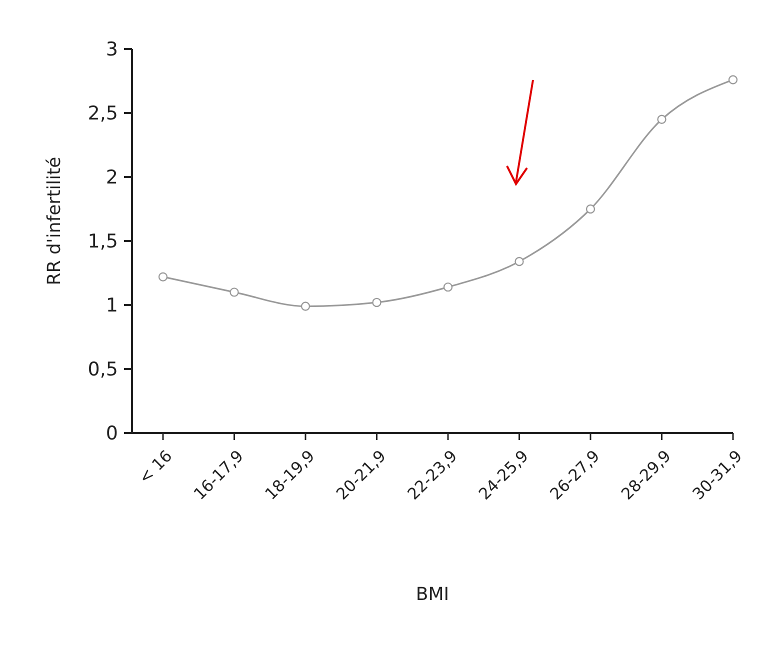  I want to click on y-tick-label: 0, so click(112, 433).